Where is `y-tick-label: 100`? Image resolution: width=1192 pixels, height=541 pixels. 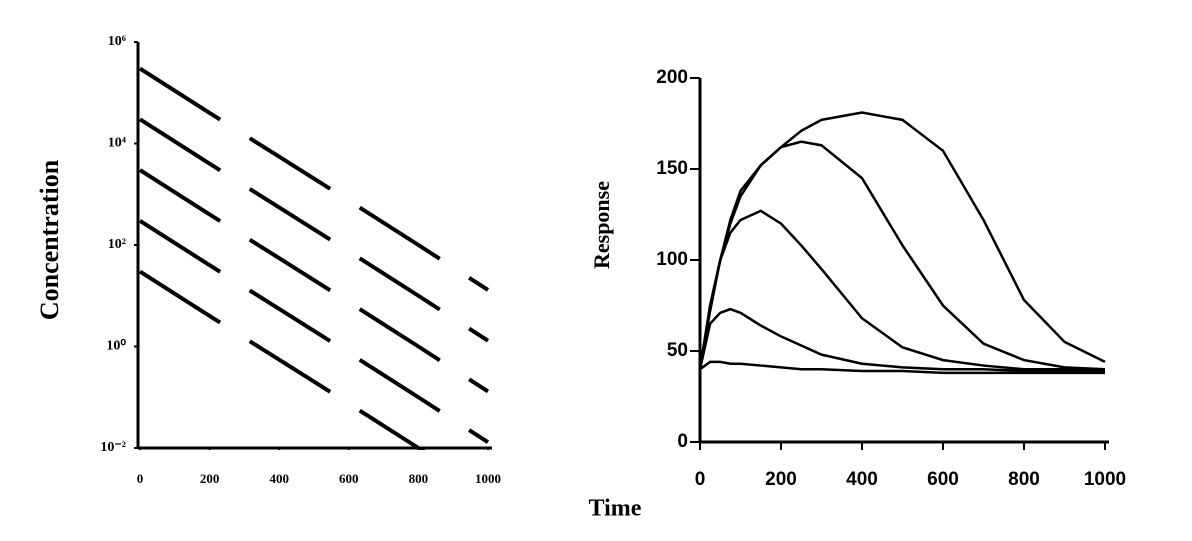 y-tick-label: 100 is located at coordinates (672, 259).